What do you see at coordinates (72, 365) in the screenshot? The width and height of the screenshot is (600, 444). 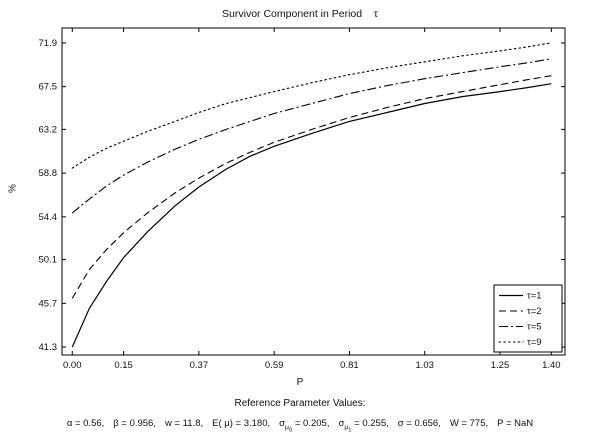 I see `x-tick-label: 0.00` at bounding box center [72, 365].